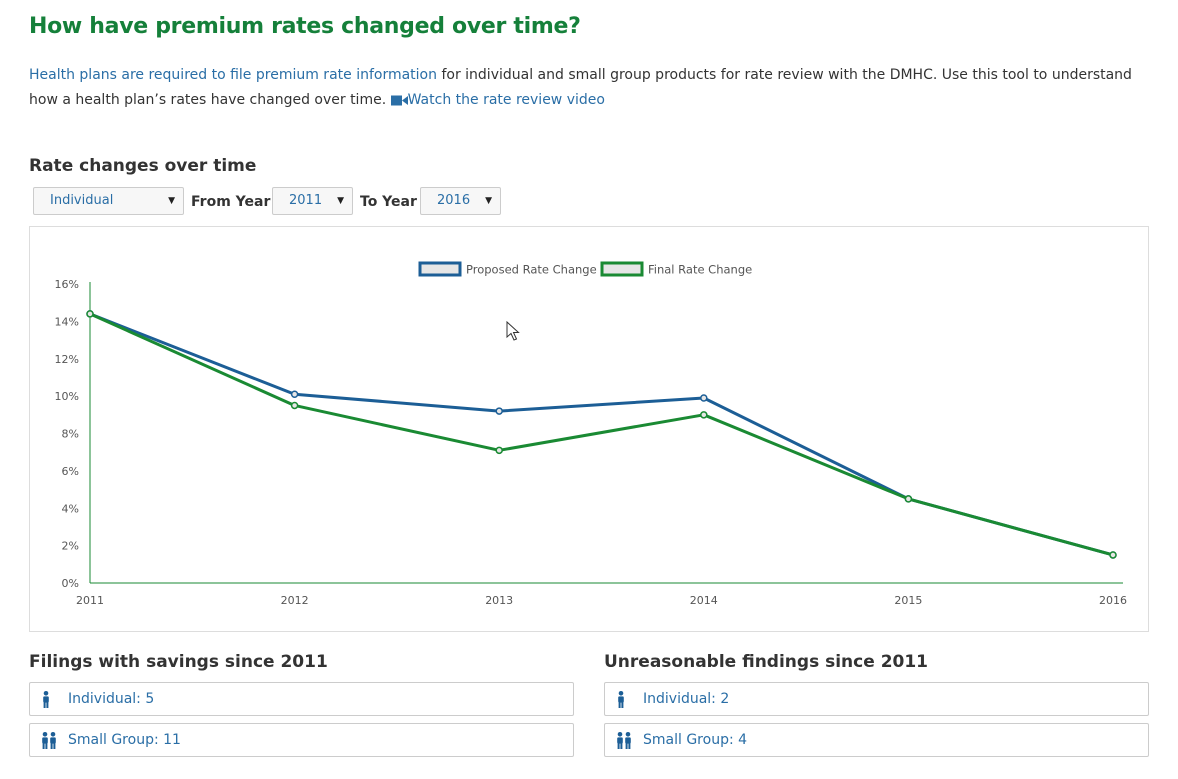 The height and width of the screenshot is (779, 1178). Describe the element at coordinates (531, 270) in the screenshot. I see `legend-label: Proposed Rate Change` at that location.